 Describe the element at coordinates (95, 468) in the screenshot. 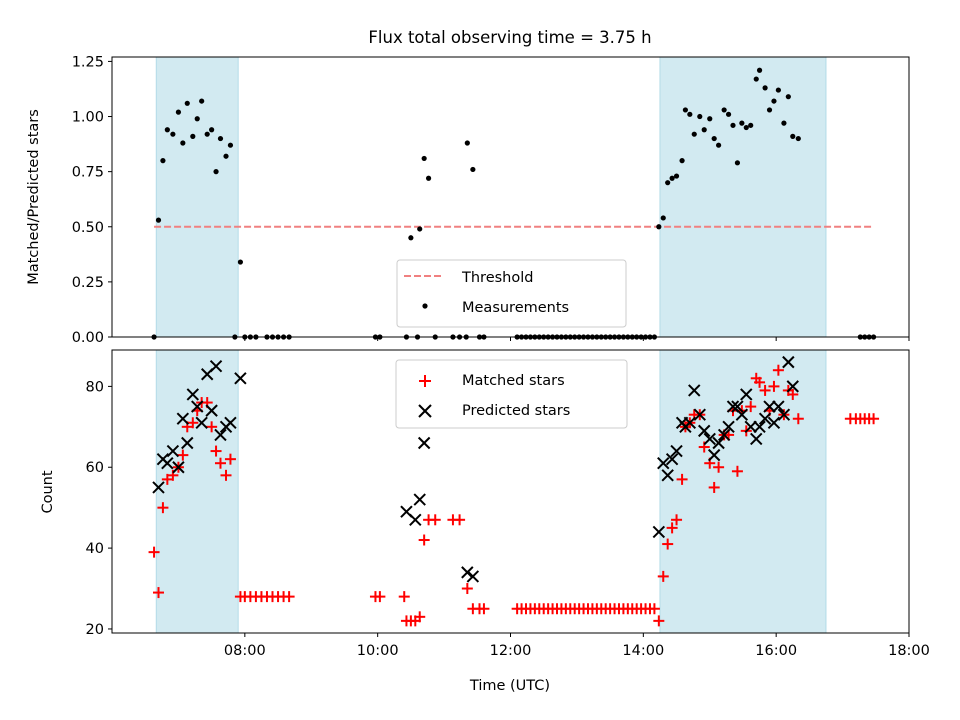

I see `y-tick-label: 60` at that location.